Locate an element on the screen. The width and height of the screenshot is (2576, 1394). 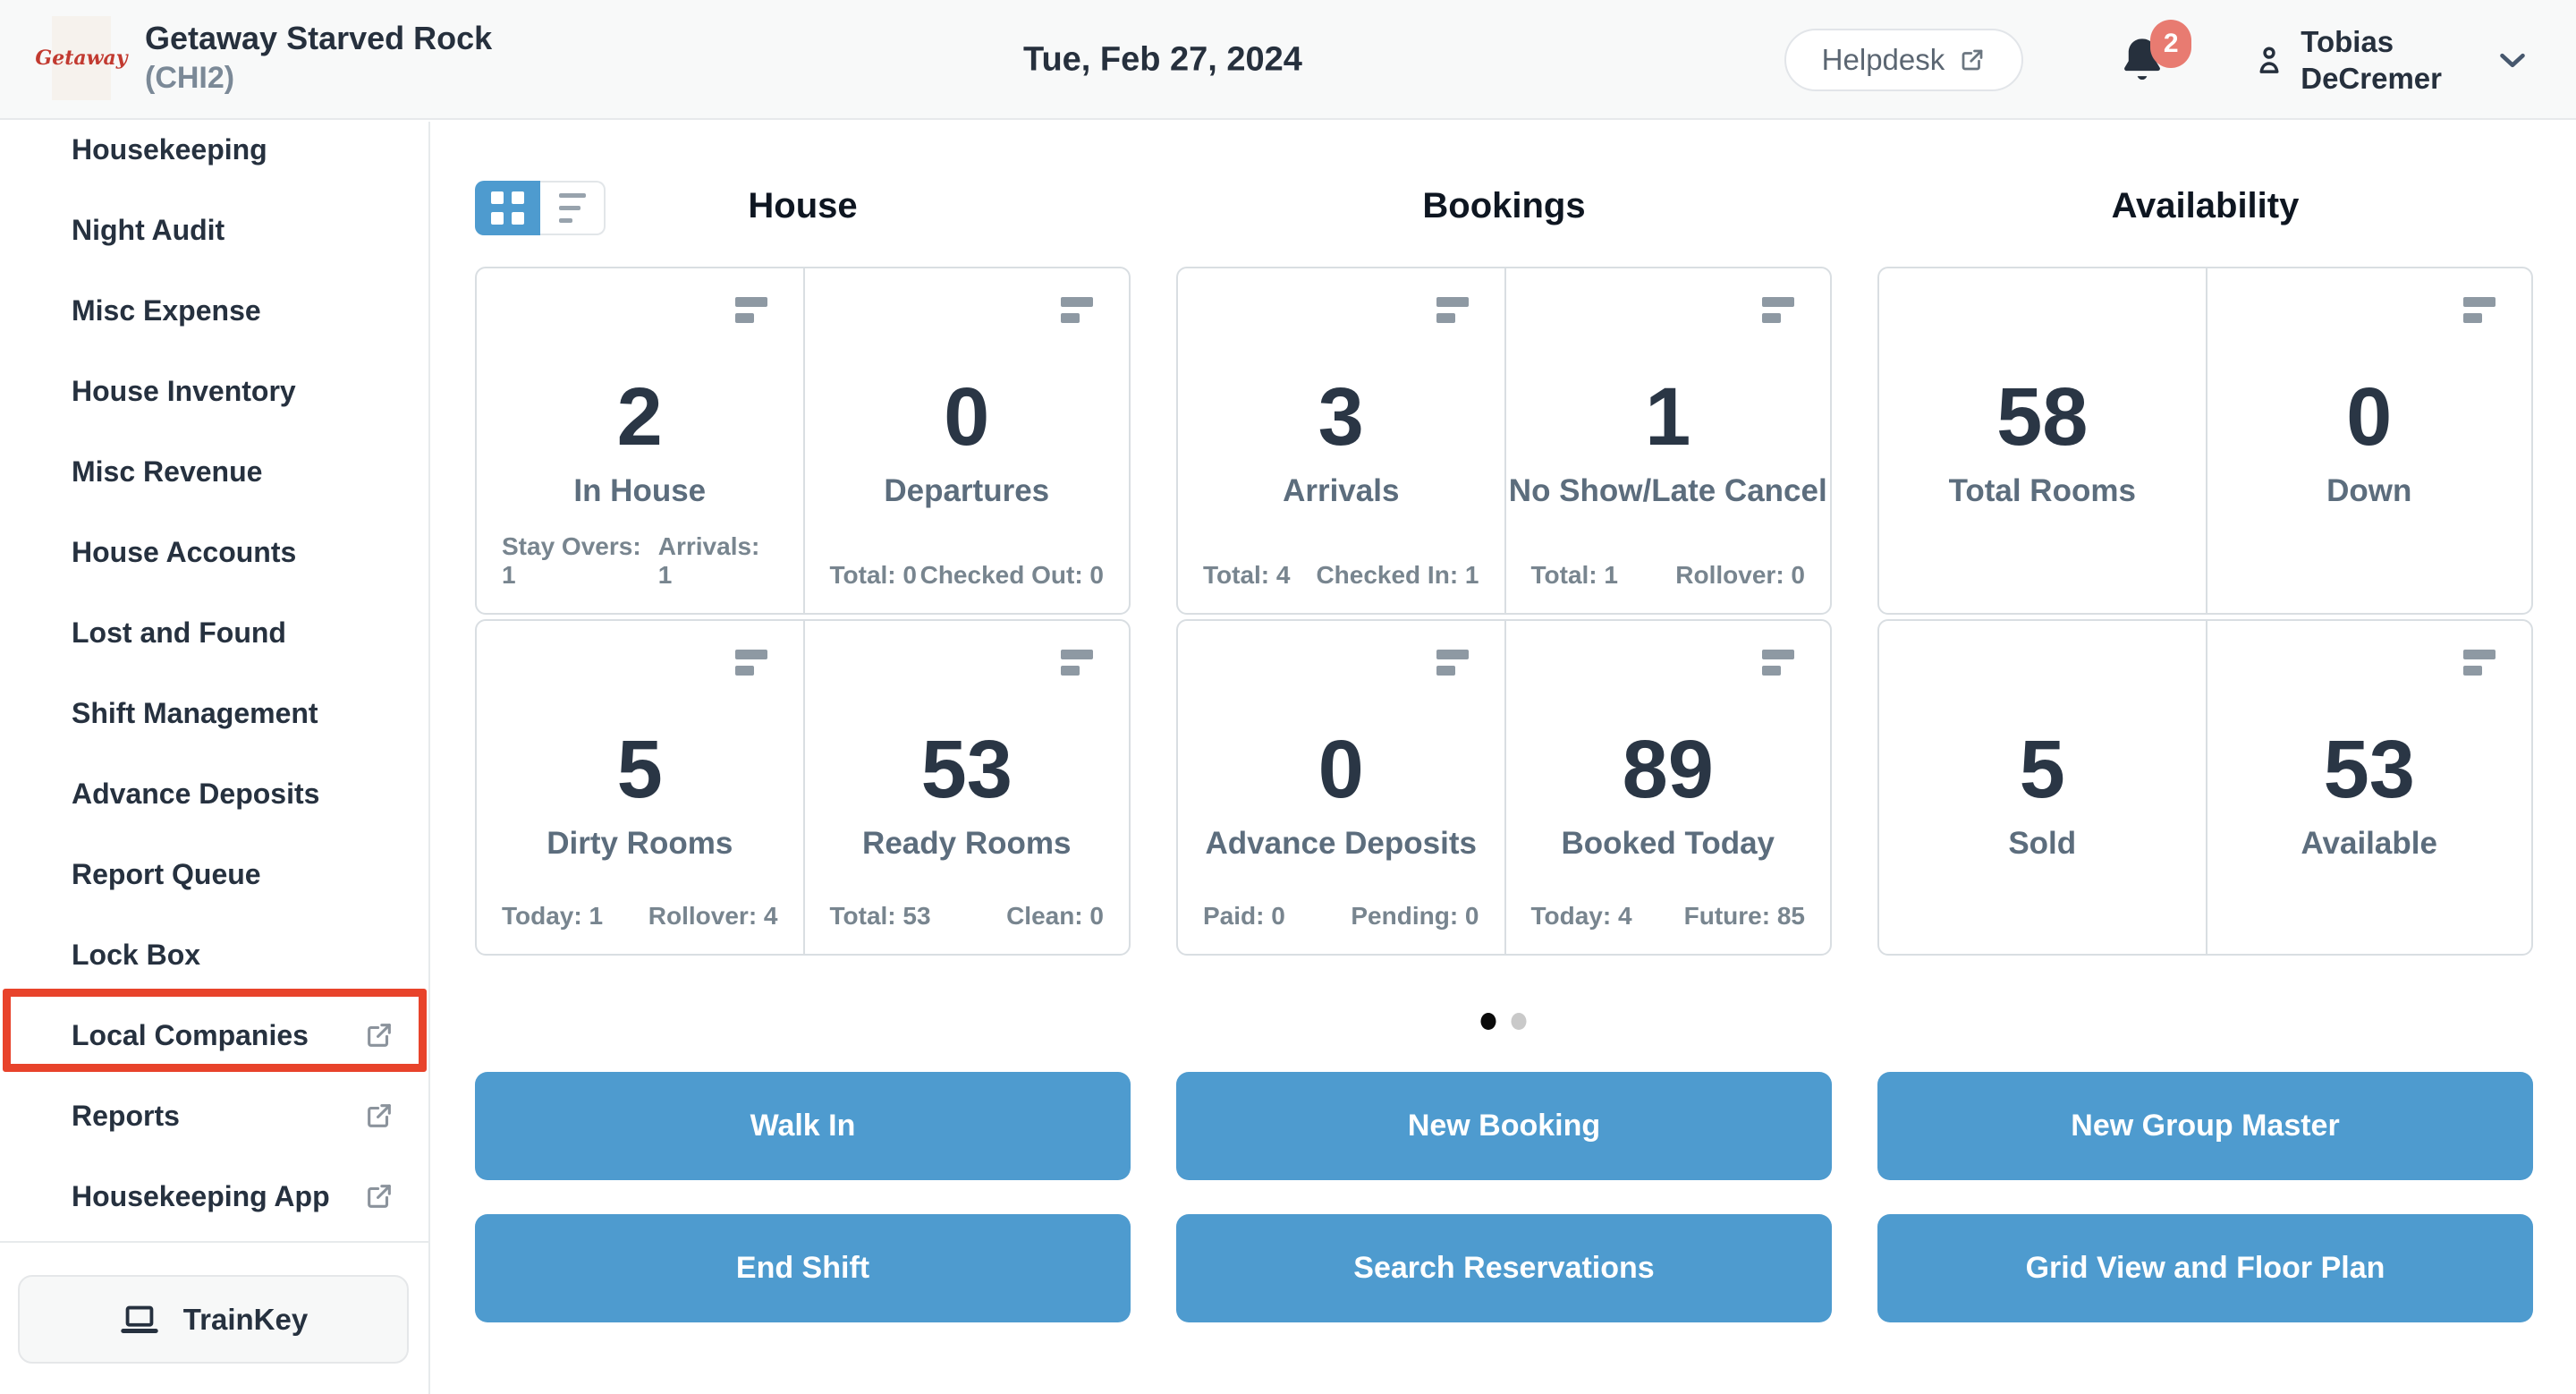
sidebar-item-report-queue: Report Queue is located at coordinates (166, 873).